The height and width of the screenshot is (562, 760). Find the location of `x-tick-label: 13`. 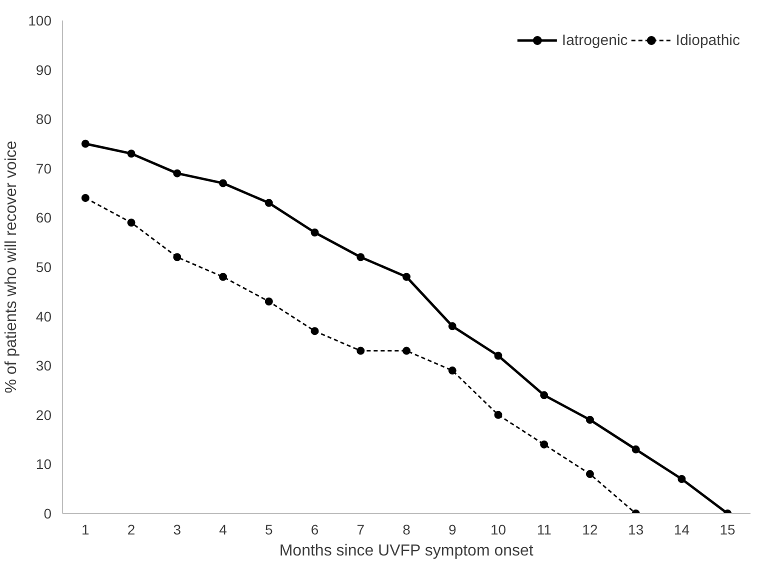

x-tick-label: 13 is located at coordinates (636, 530).